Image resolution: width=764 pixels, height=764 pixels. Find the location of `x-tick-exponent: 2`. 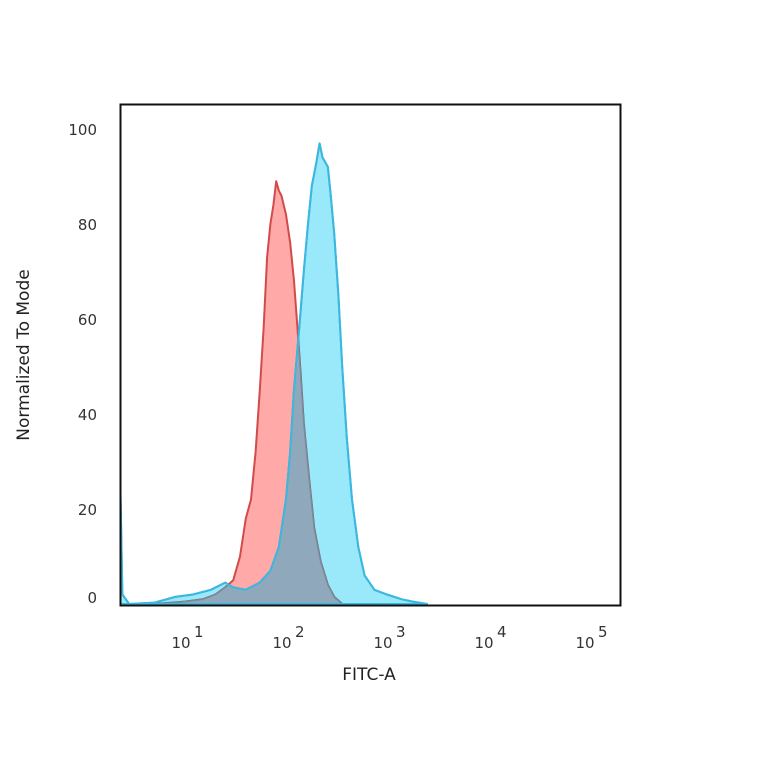

x-tick-exponent: 2 is located at coordinates (300, 632).